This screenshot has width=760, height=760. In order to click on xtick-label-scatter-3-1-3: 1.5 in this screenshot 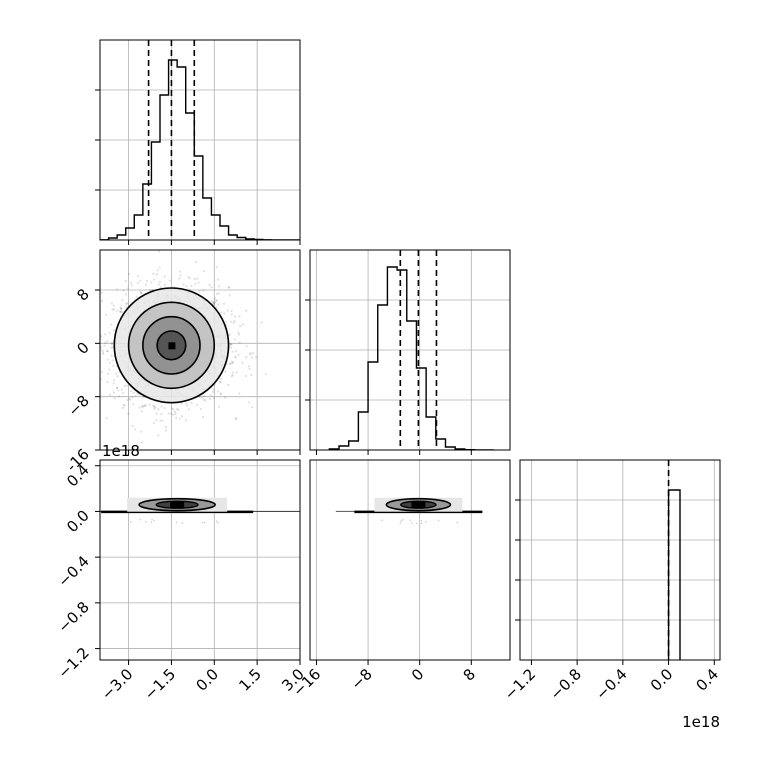, I will do `click(250, 680)`.